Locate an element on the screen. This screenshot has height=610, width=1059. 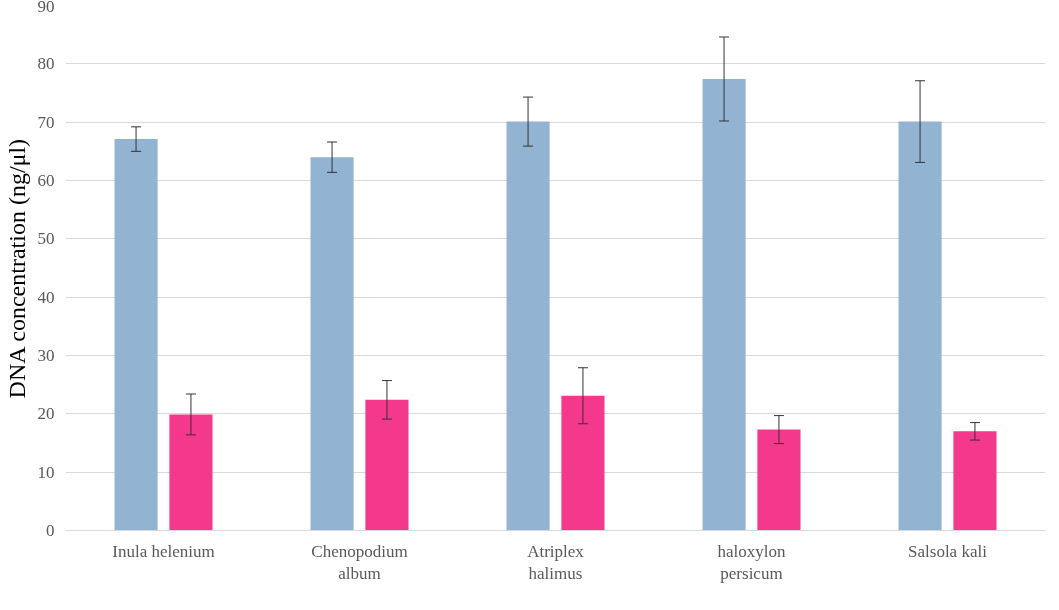
y-tick-label: 0 is located at coordinates (50, 530).